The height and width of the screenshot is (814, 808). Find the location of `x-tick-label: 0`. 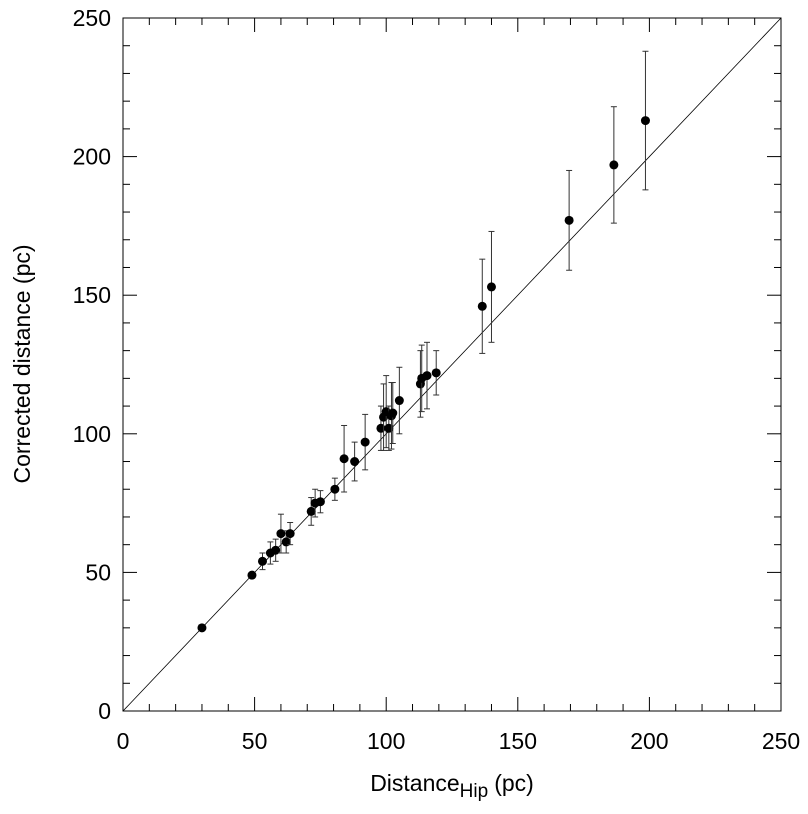

x-tick-label: 0 is located at coordinates (123, 741).